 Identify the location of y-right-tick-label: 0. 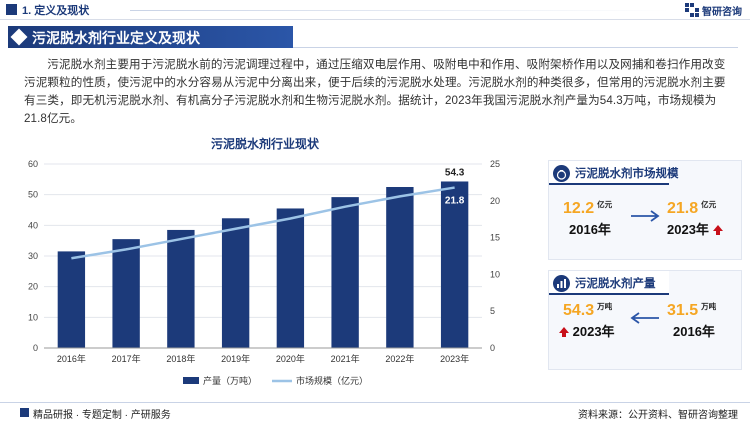
(492, 348).